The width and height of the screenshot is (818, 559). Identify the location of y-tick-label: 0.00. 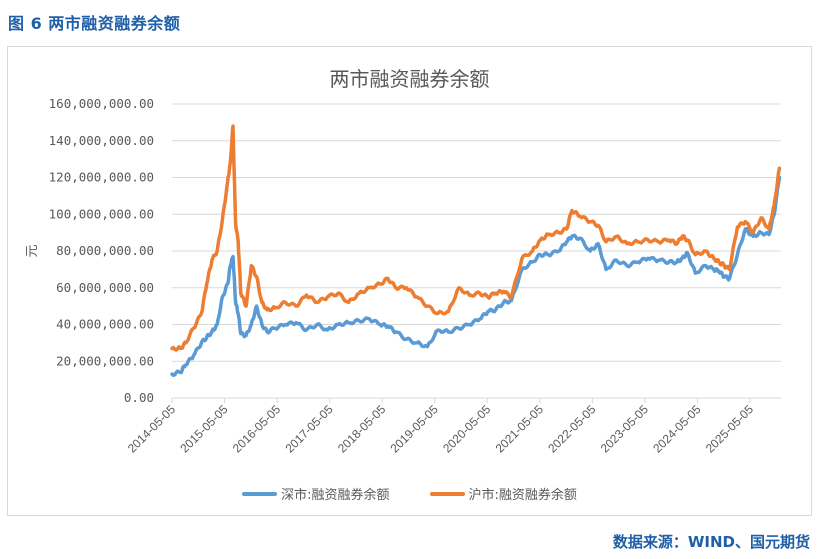
(139, 397).